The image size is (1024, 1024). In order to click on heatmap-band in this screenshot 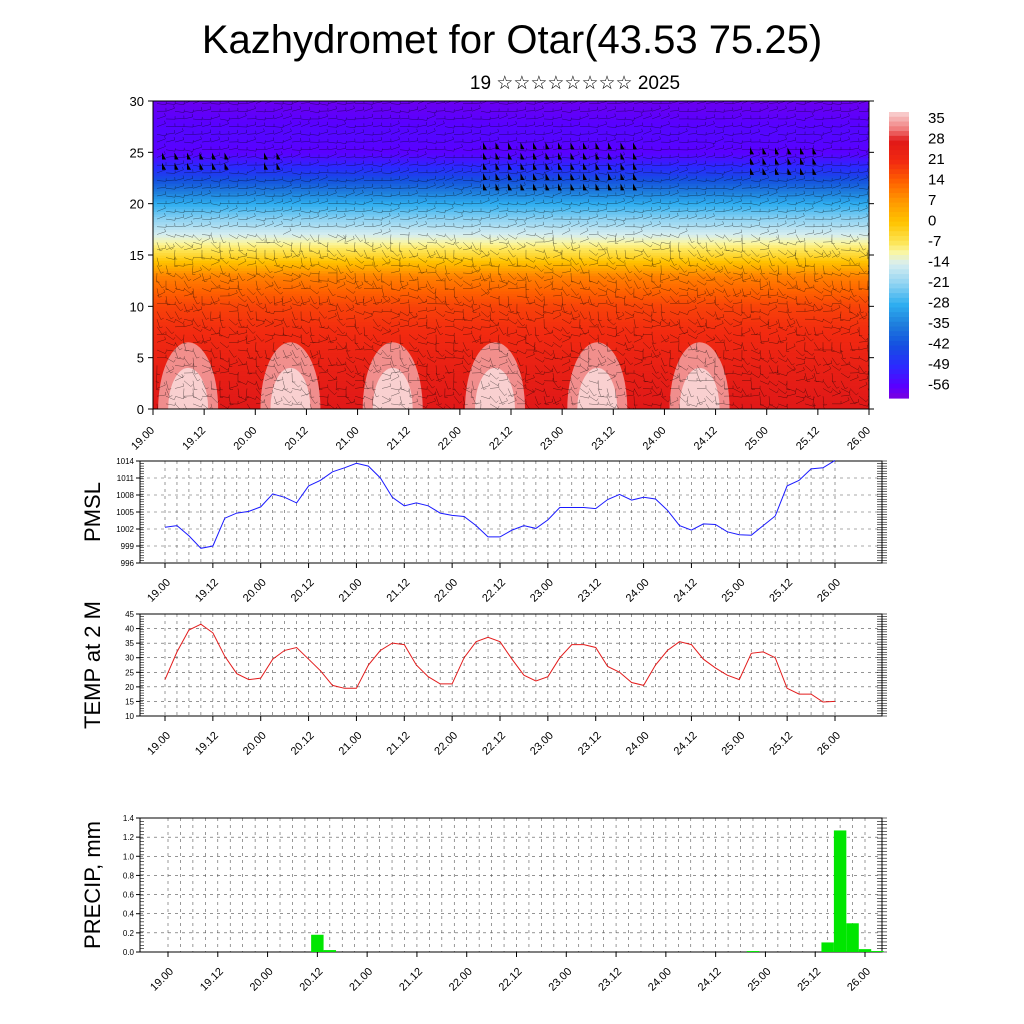, I will do `click(511, 218)`.